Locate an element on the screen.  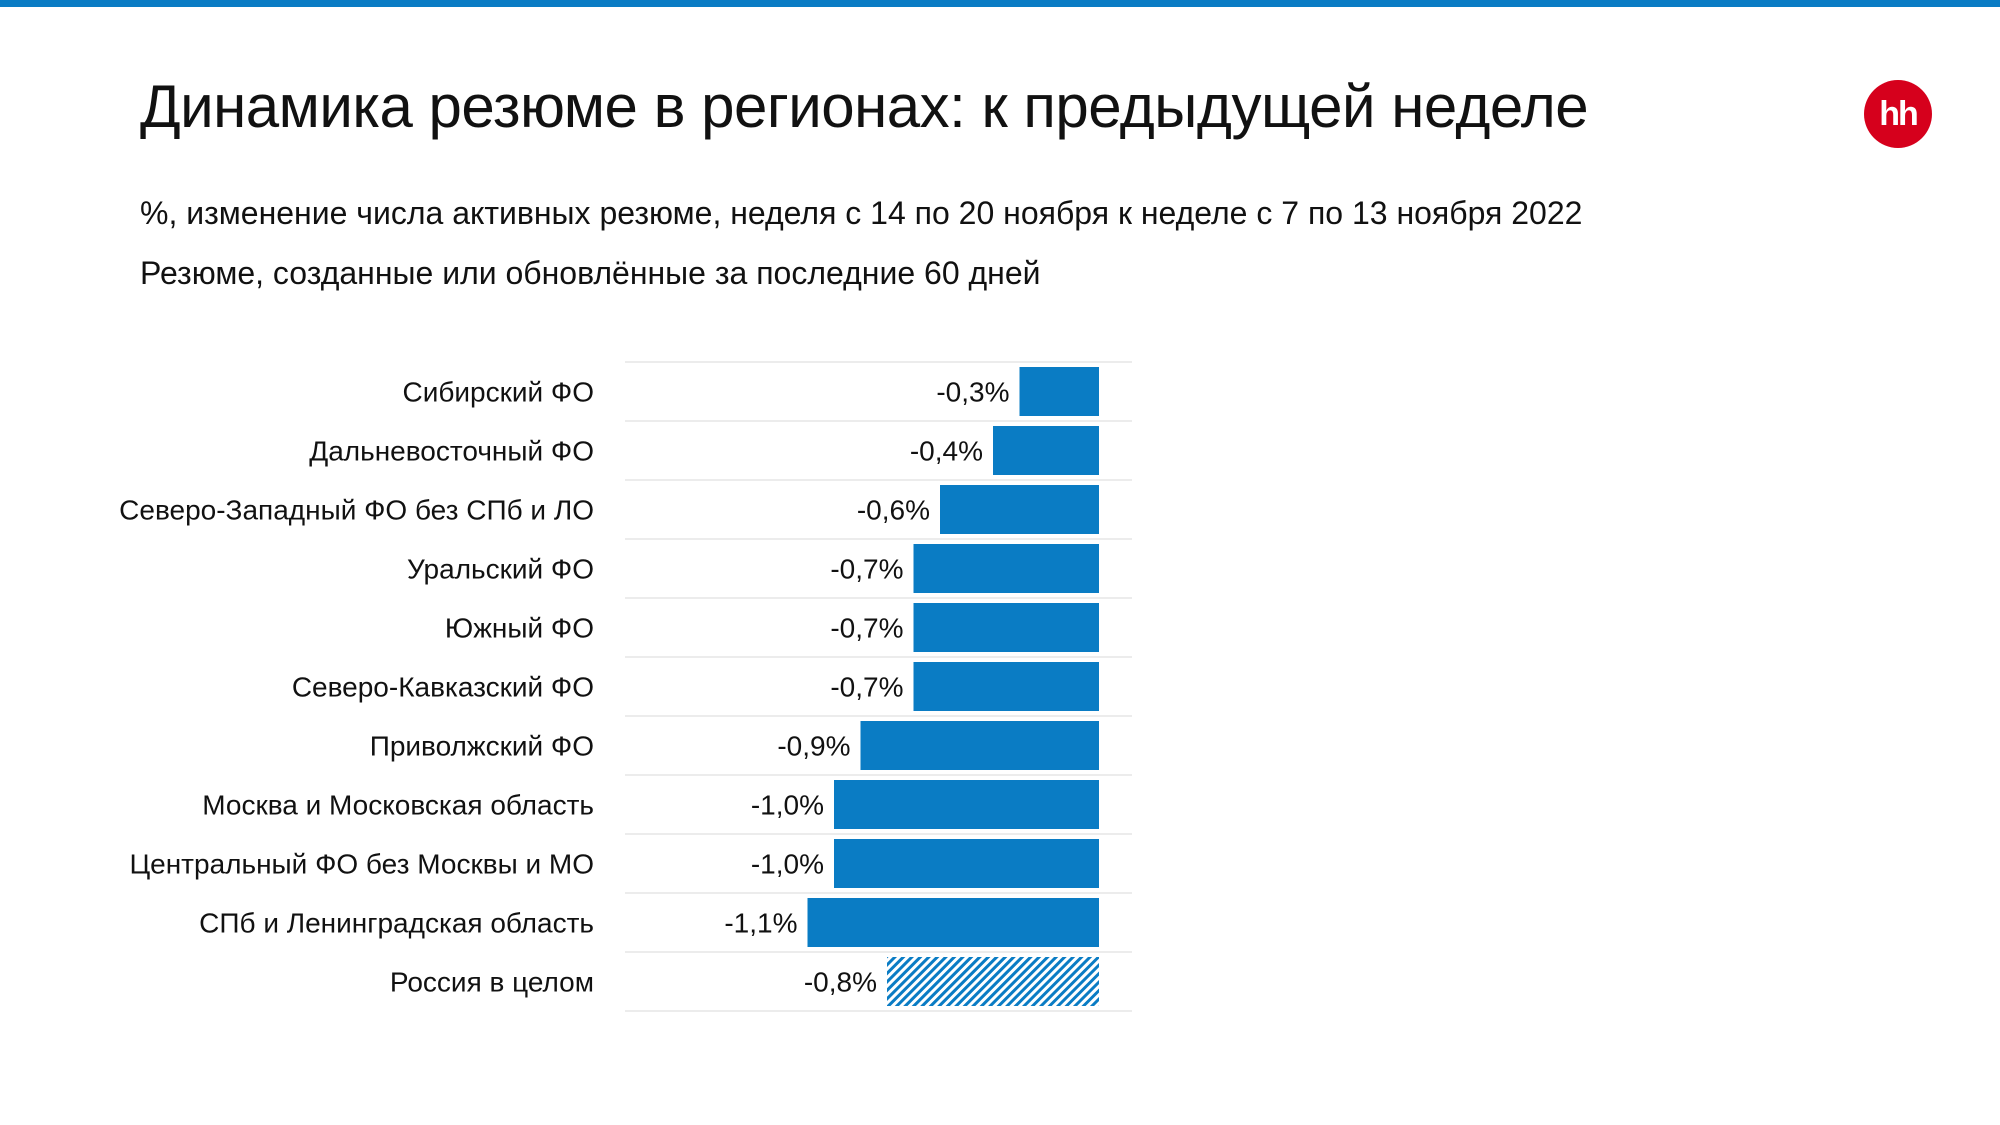
hh-logo-icon: hh is located at coordinates (1898, 114).